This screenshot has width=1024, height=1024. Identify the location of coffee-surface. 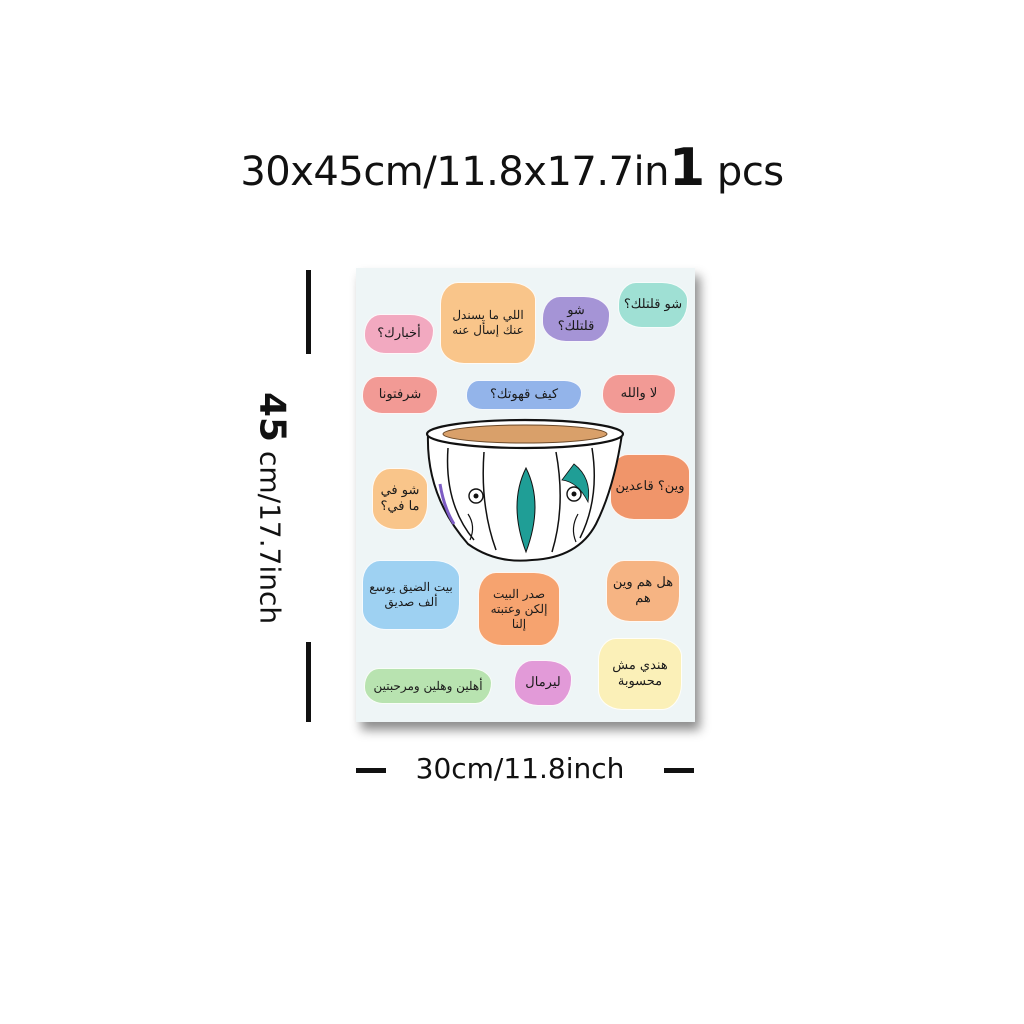
(525, 434).